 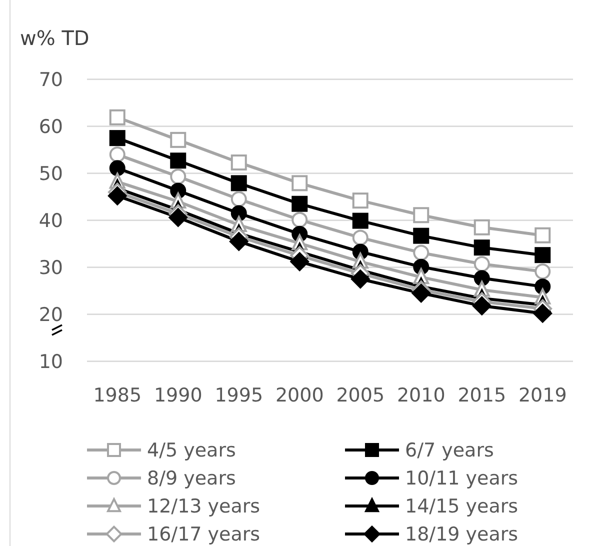 I want to click on legend-label: 8/9 years, so click(x=191, y=479).